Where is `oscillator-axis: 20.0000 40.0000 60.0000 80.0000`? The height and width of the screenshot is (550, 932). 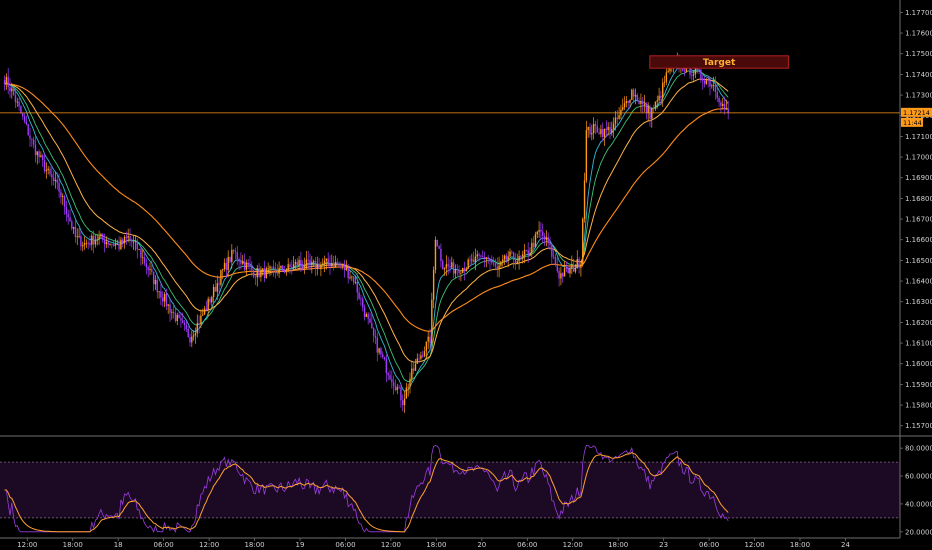
oscillator-axis: 20.0000 40.0000 60.0000 80.0000 is located at coordinates (916, 491).